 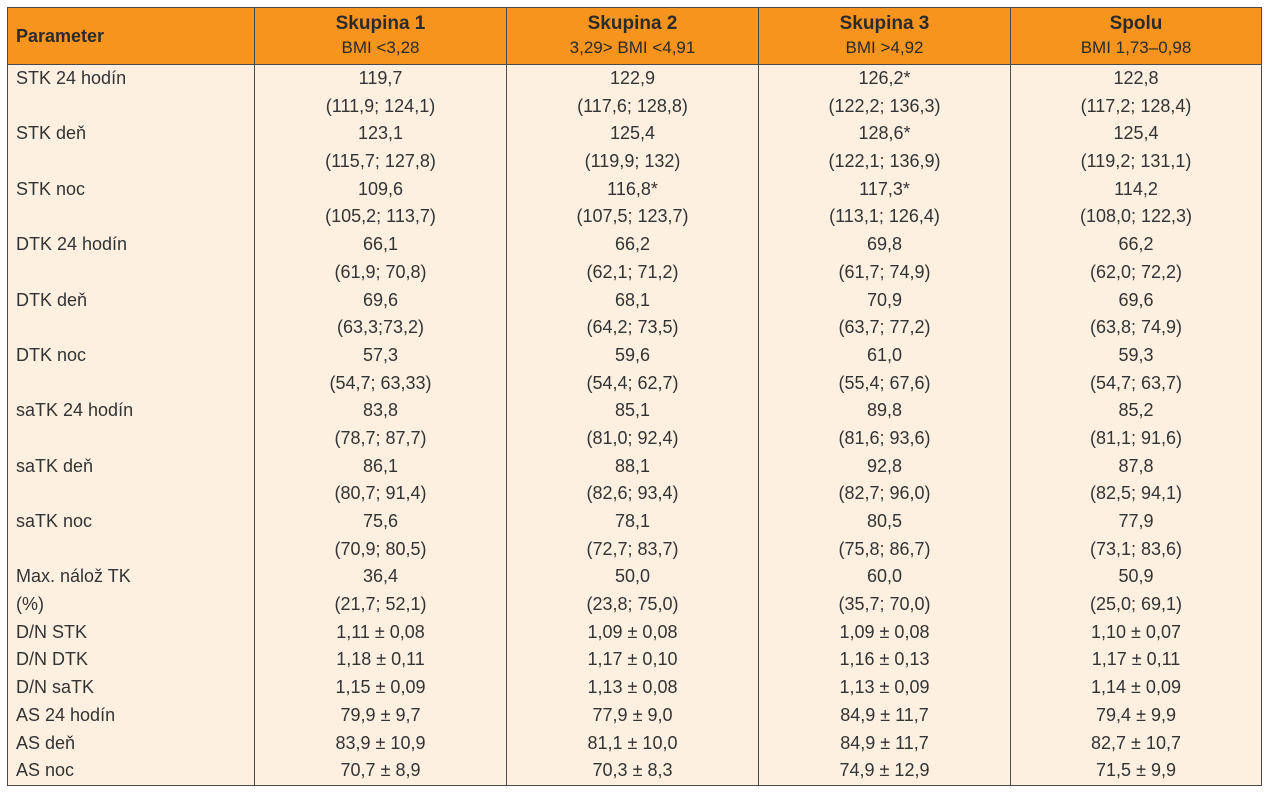 I want to click on parameter-label: AS deň, so click(x=46, y=742).